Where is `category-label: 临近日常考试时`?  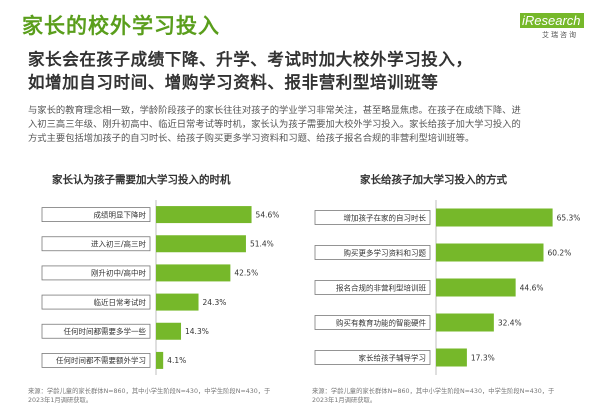
category-label: 临近日常考试时 is located at coordinates (120, 302).